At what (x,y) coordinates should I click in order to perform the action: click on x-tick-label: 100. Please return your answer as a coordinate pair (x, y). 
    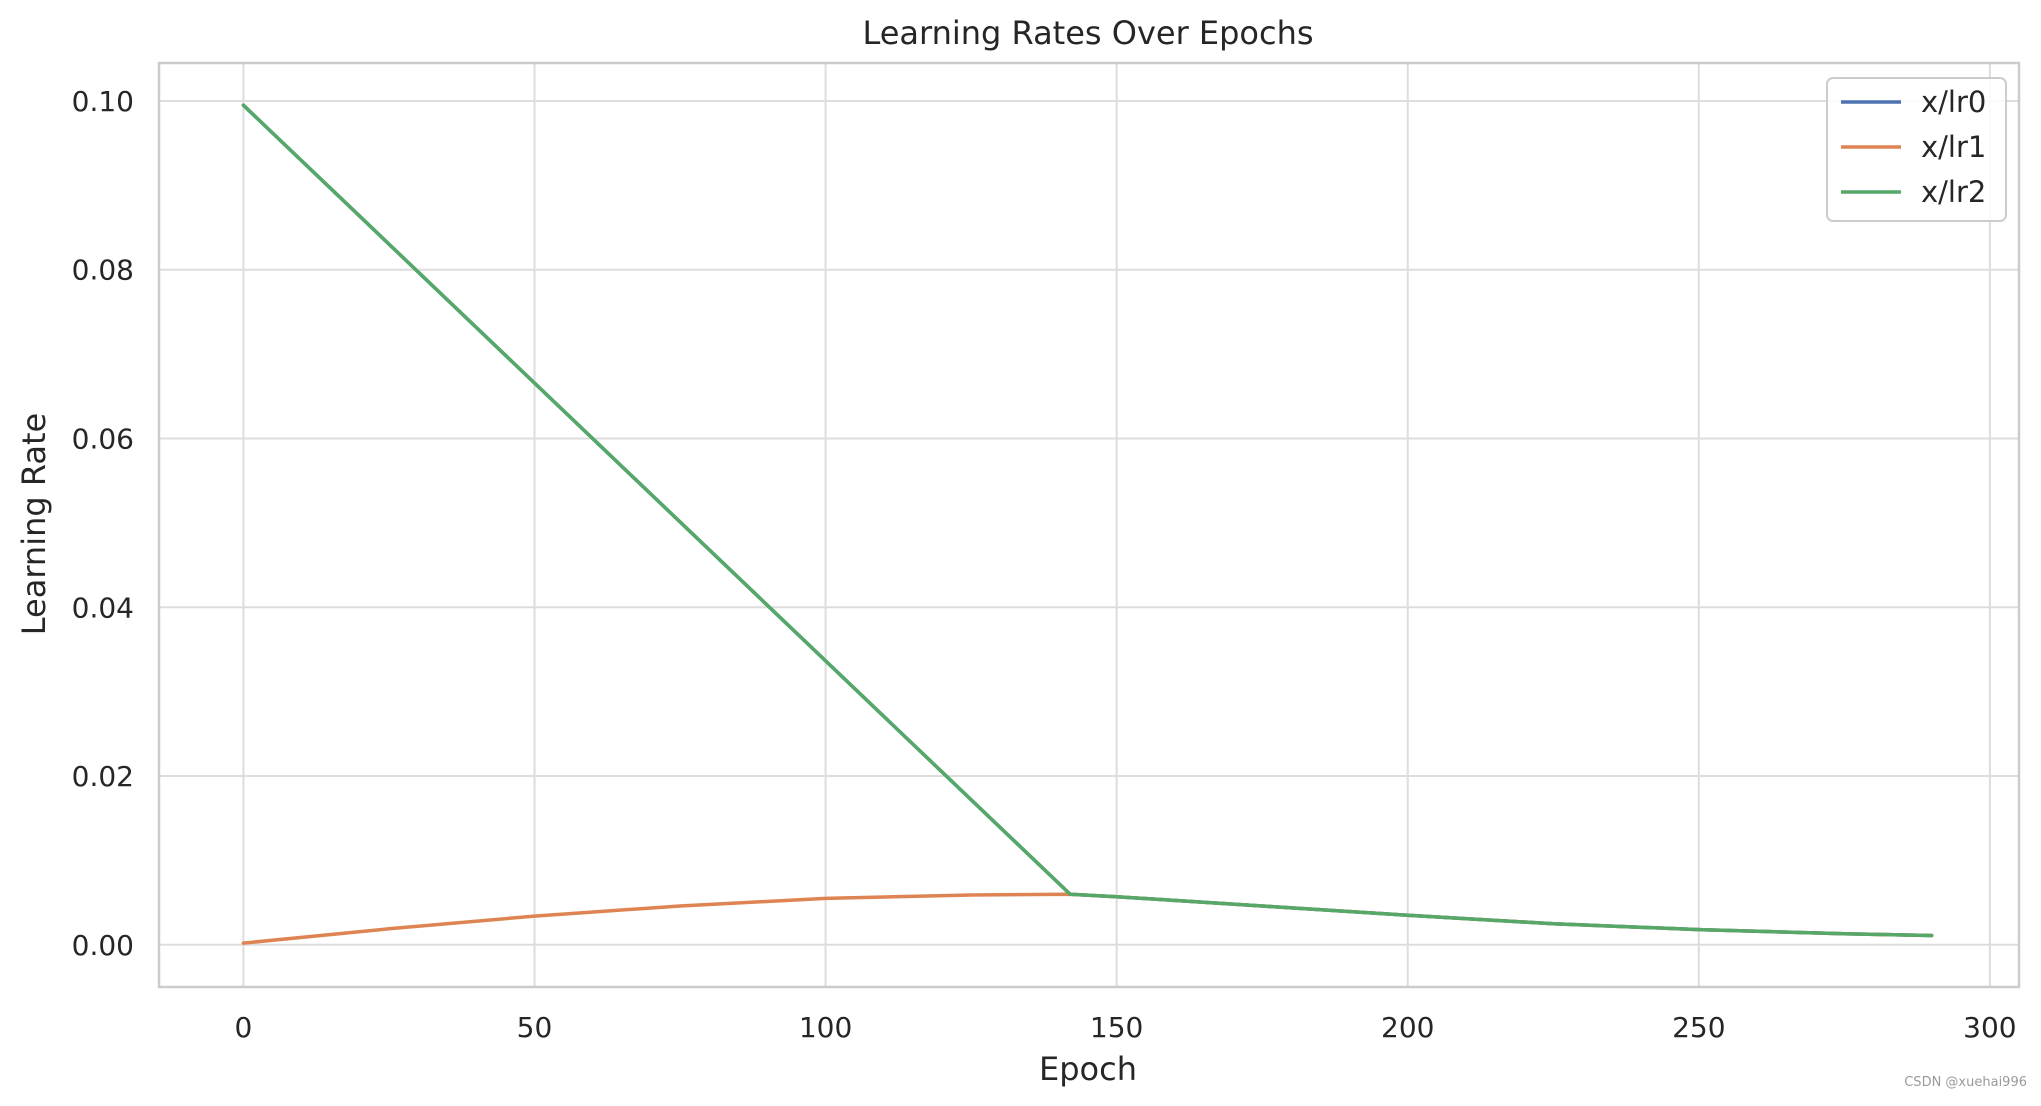
    Looking at the image, I should click on (825, 1027).